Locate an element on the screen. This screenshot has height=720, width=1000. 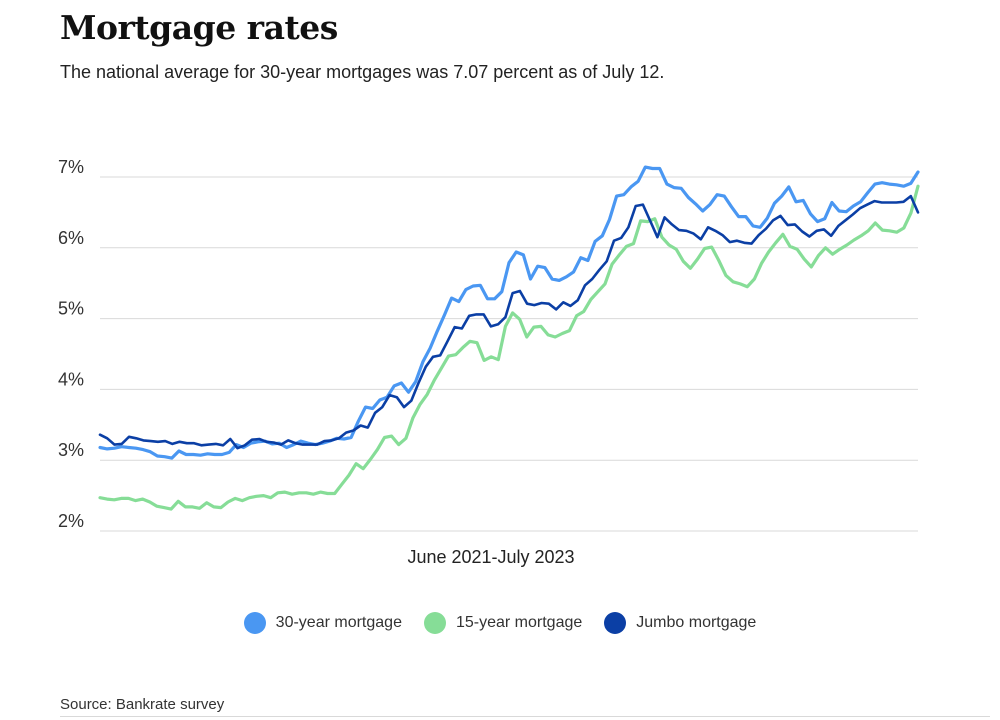
legend-item-15-year: 15-year mortgage is located at coordinates (503, 623).